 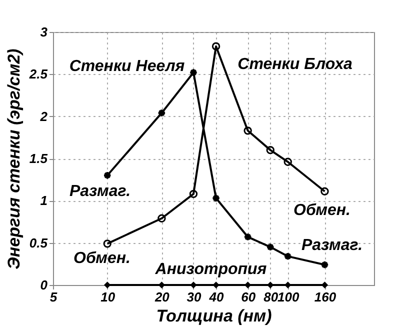 I want to click on x-tick-label: 30, so click(x=194, y=297).